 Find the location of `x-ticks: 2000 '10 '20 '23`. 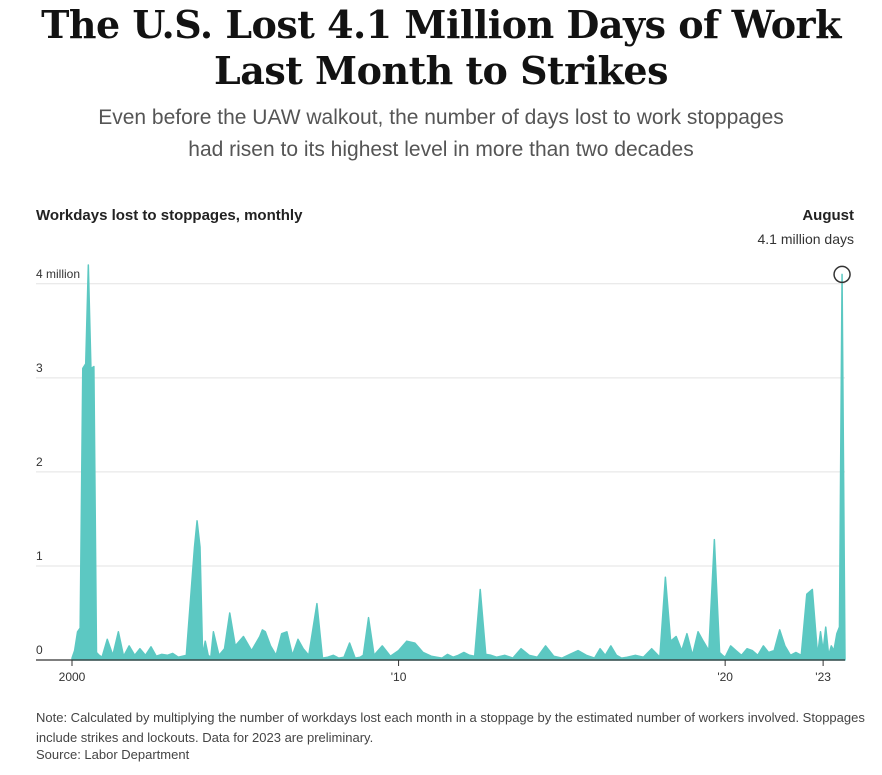

x-ticks: 2000 '10 '20 '23 is located at coordinates (445, 672).